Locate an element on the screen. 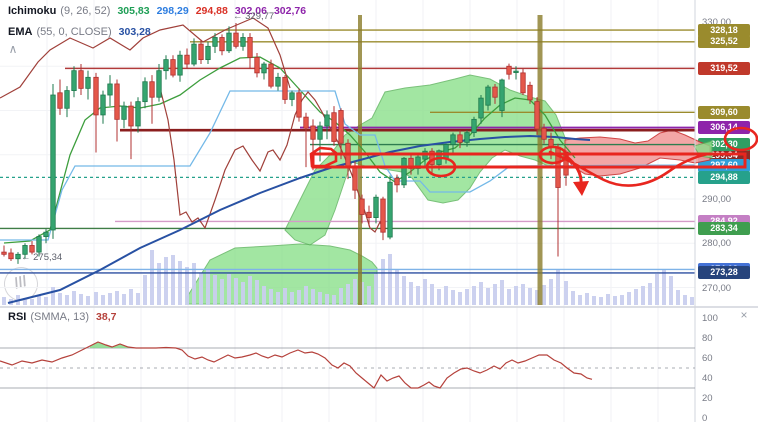 The image size is (758, 422). rsi-legend-row: RSI (SMMA, 13) 38,7 is located at coordinates (62, 317).